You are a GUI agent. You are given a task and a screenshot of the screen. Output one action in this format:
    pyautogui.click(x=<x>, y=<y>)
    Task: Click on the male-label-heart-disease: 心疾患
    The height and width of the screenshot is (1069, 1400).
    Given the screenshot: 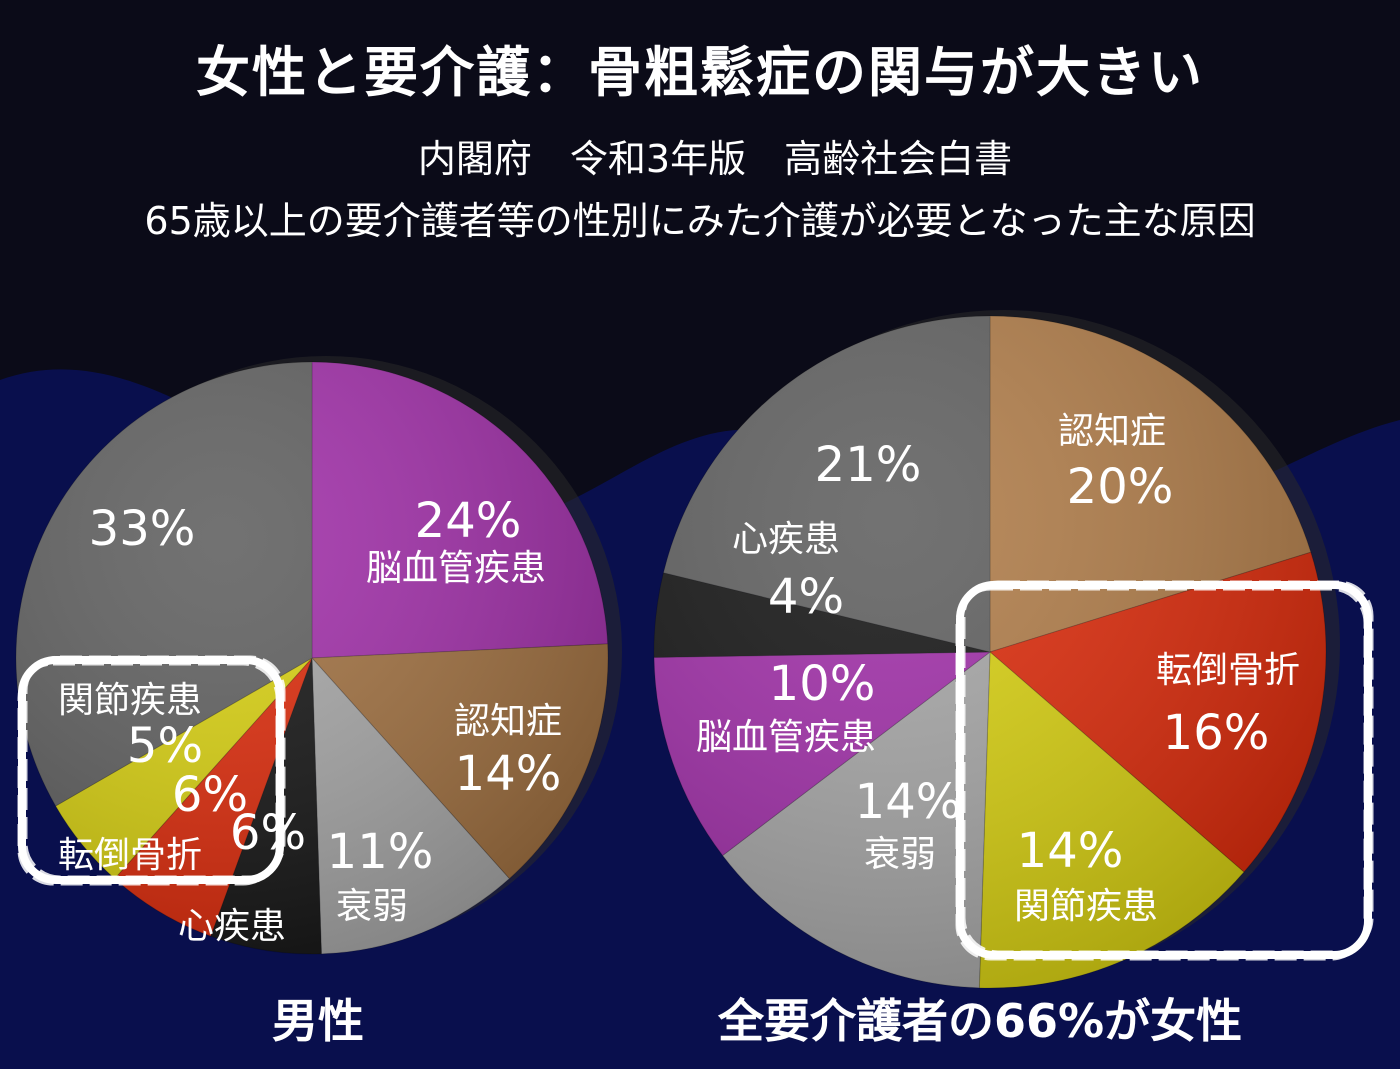 What is the action you would take?
    pyautogui.click(x=232, y=926)
    